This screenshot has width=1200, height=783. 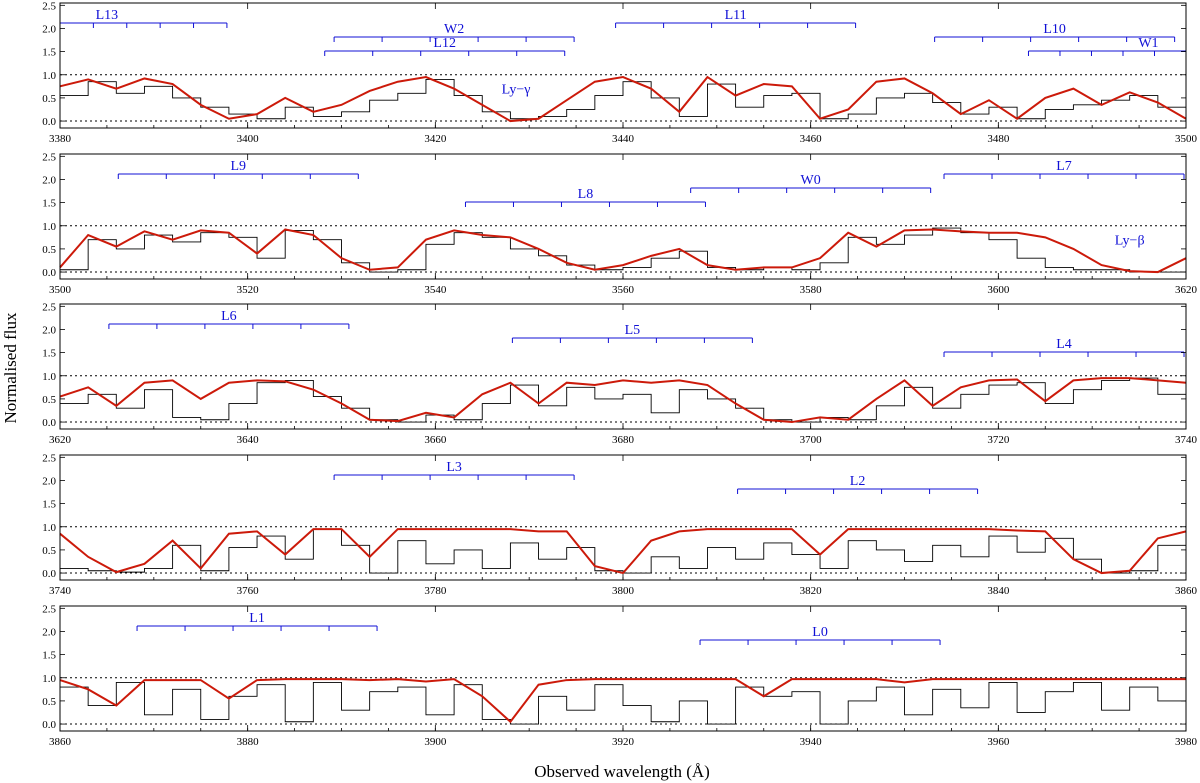 I want to click on x-tick-label: 3640, so click(x=248, y=440).